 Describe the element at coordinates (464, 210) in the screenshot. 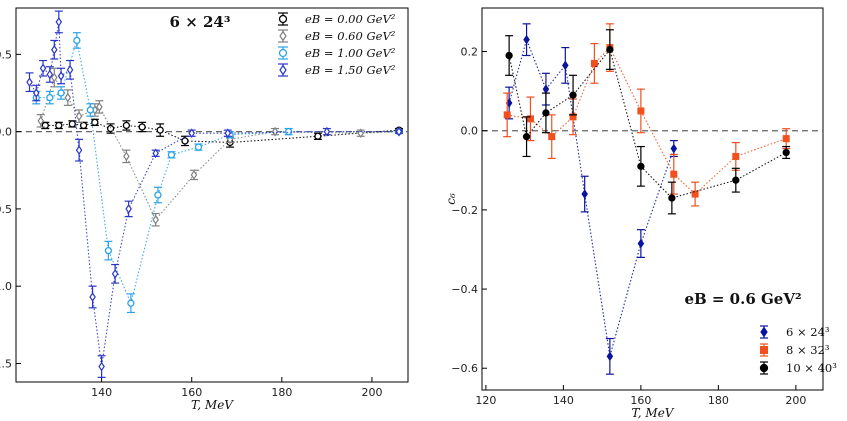

I see `y-tick-label: −0.2` at that location.